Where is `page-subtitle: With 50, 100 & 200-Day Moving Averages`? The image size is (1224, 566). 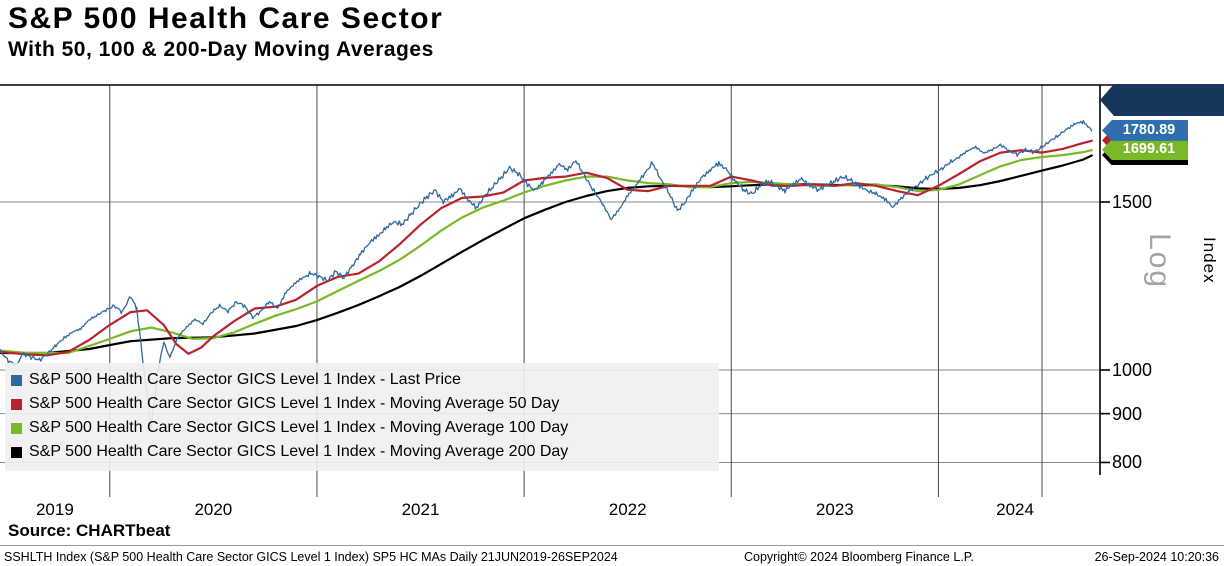
page-subtitle: With 50, 100 & 200-Day Moving Averages is located at coordinates (221, 49).